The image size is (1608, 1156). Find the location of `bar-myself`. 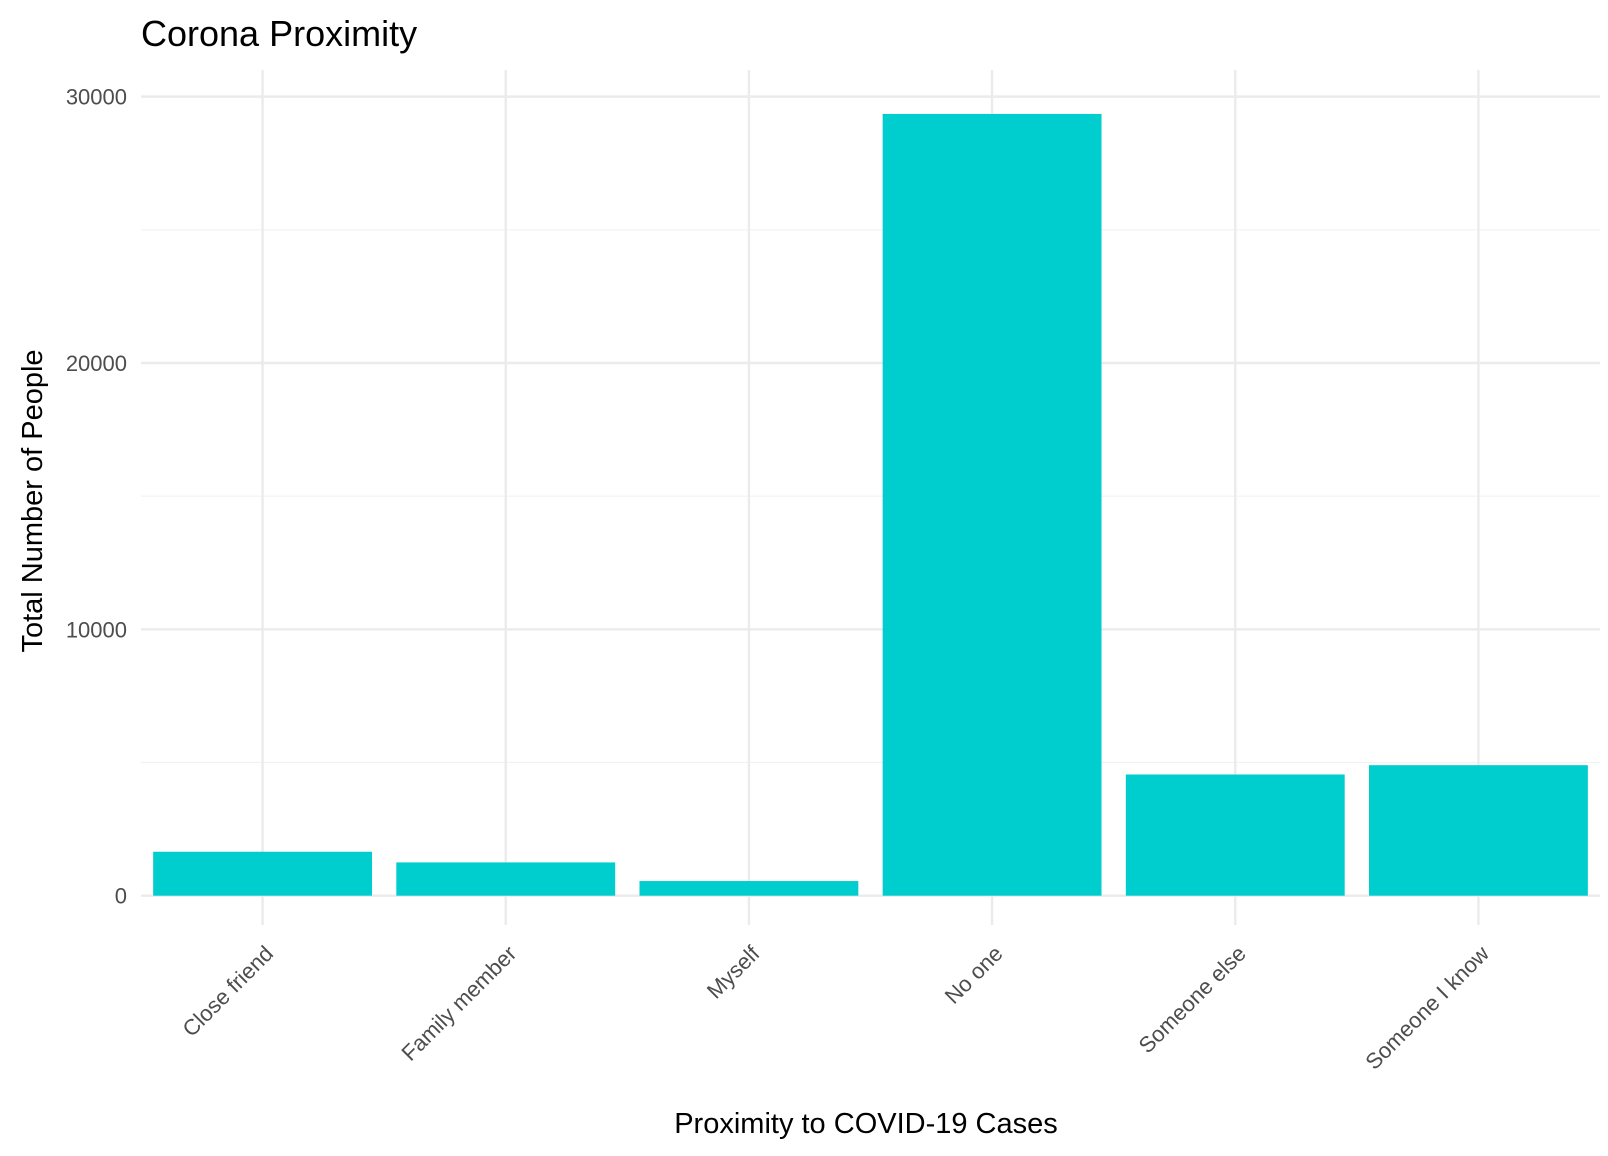

bar-myself is located at coordinates (749, 888).